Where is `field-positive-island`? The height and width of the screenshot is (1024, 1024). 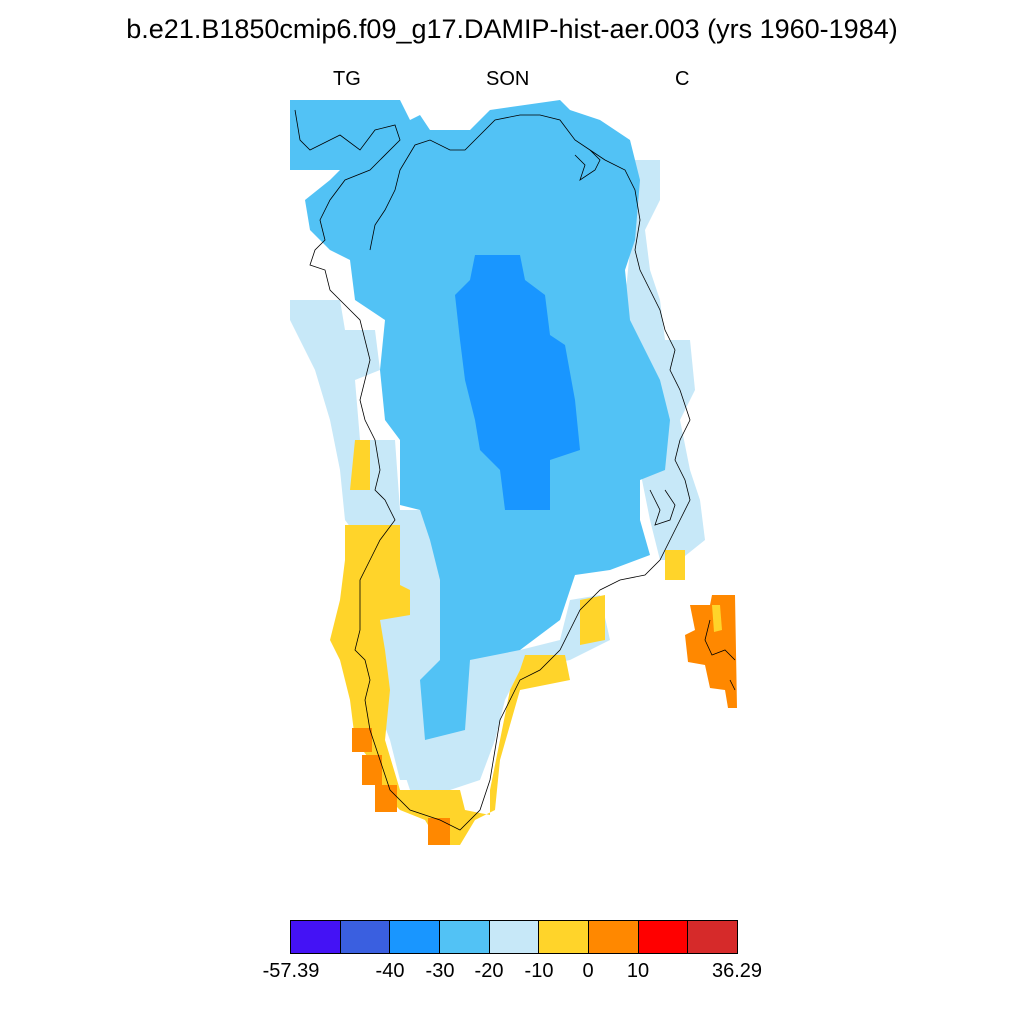
field-positive-island is located at coordinates (711, 651).